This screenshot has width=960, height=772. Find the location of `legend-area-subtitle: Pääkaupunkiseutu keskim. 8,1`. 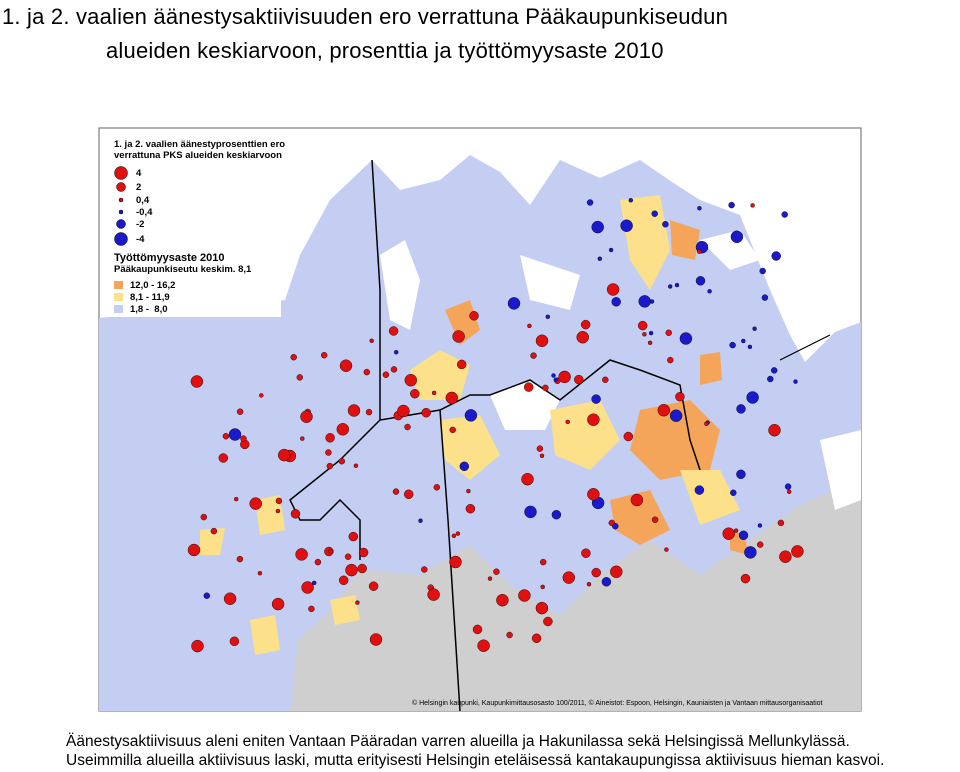

legend-area-subtitle: Pääkaupunkiseutu keskim. 8,1 is located at coordinates (183, 269).